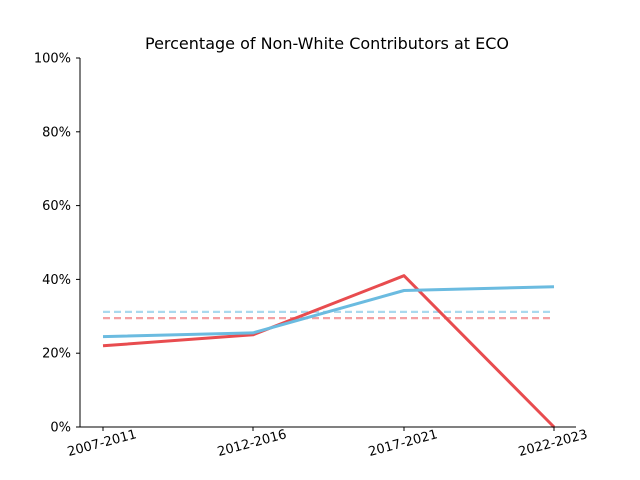 This screenshot has width=640, height=480. I want to click on x-tick-label: 2022-2023, so click(553, 443).